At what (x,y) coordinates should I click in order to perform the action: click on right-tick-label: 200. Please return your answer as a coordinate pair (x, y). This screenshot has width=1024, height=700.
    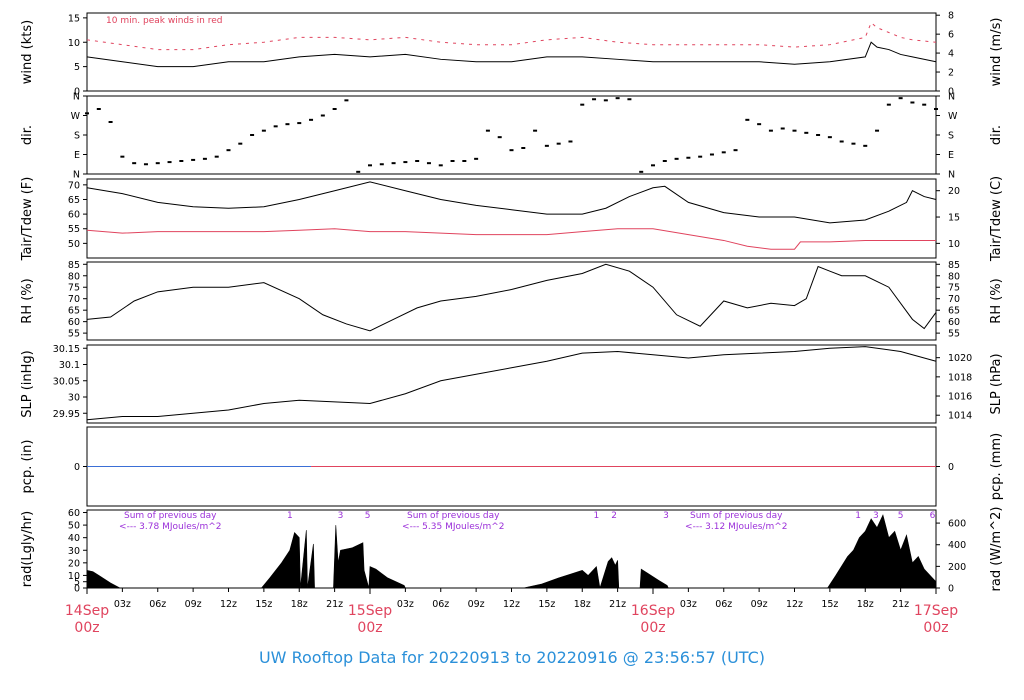
    Looking at the image, I should click on (957, 567).